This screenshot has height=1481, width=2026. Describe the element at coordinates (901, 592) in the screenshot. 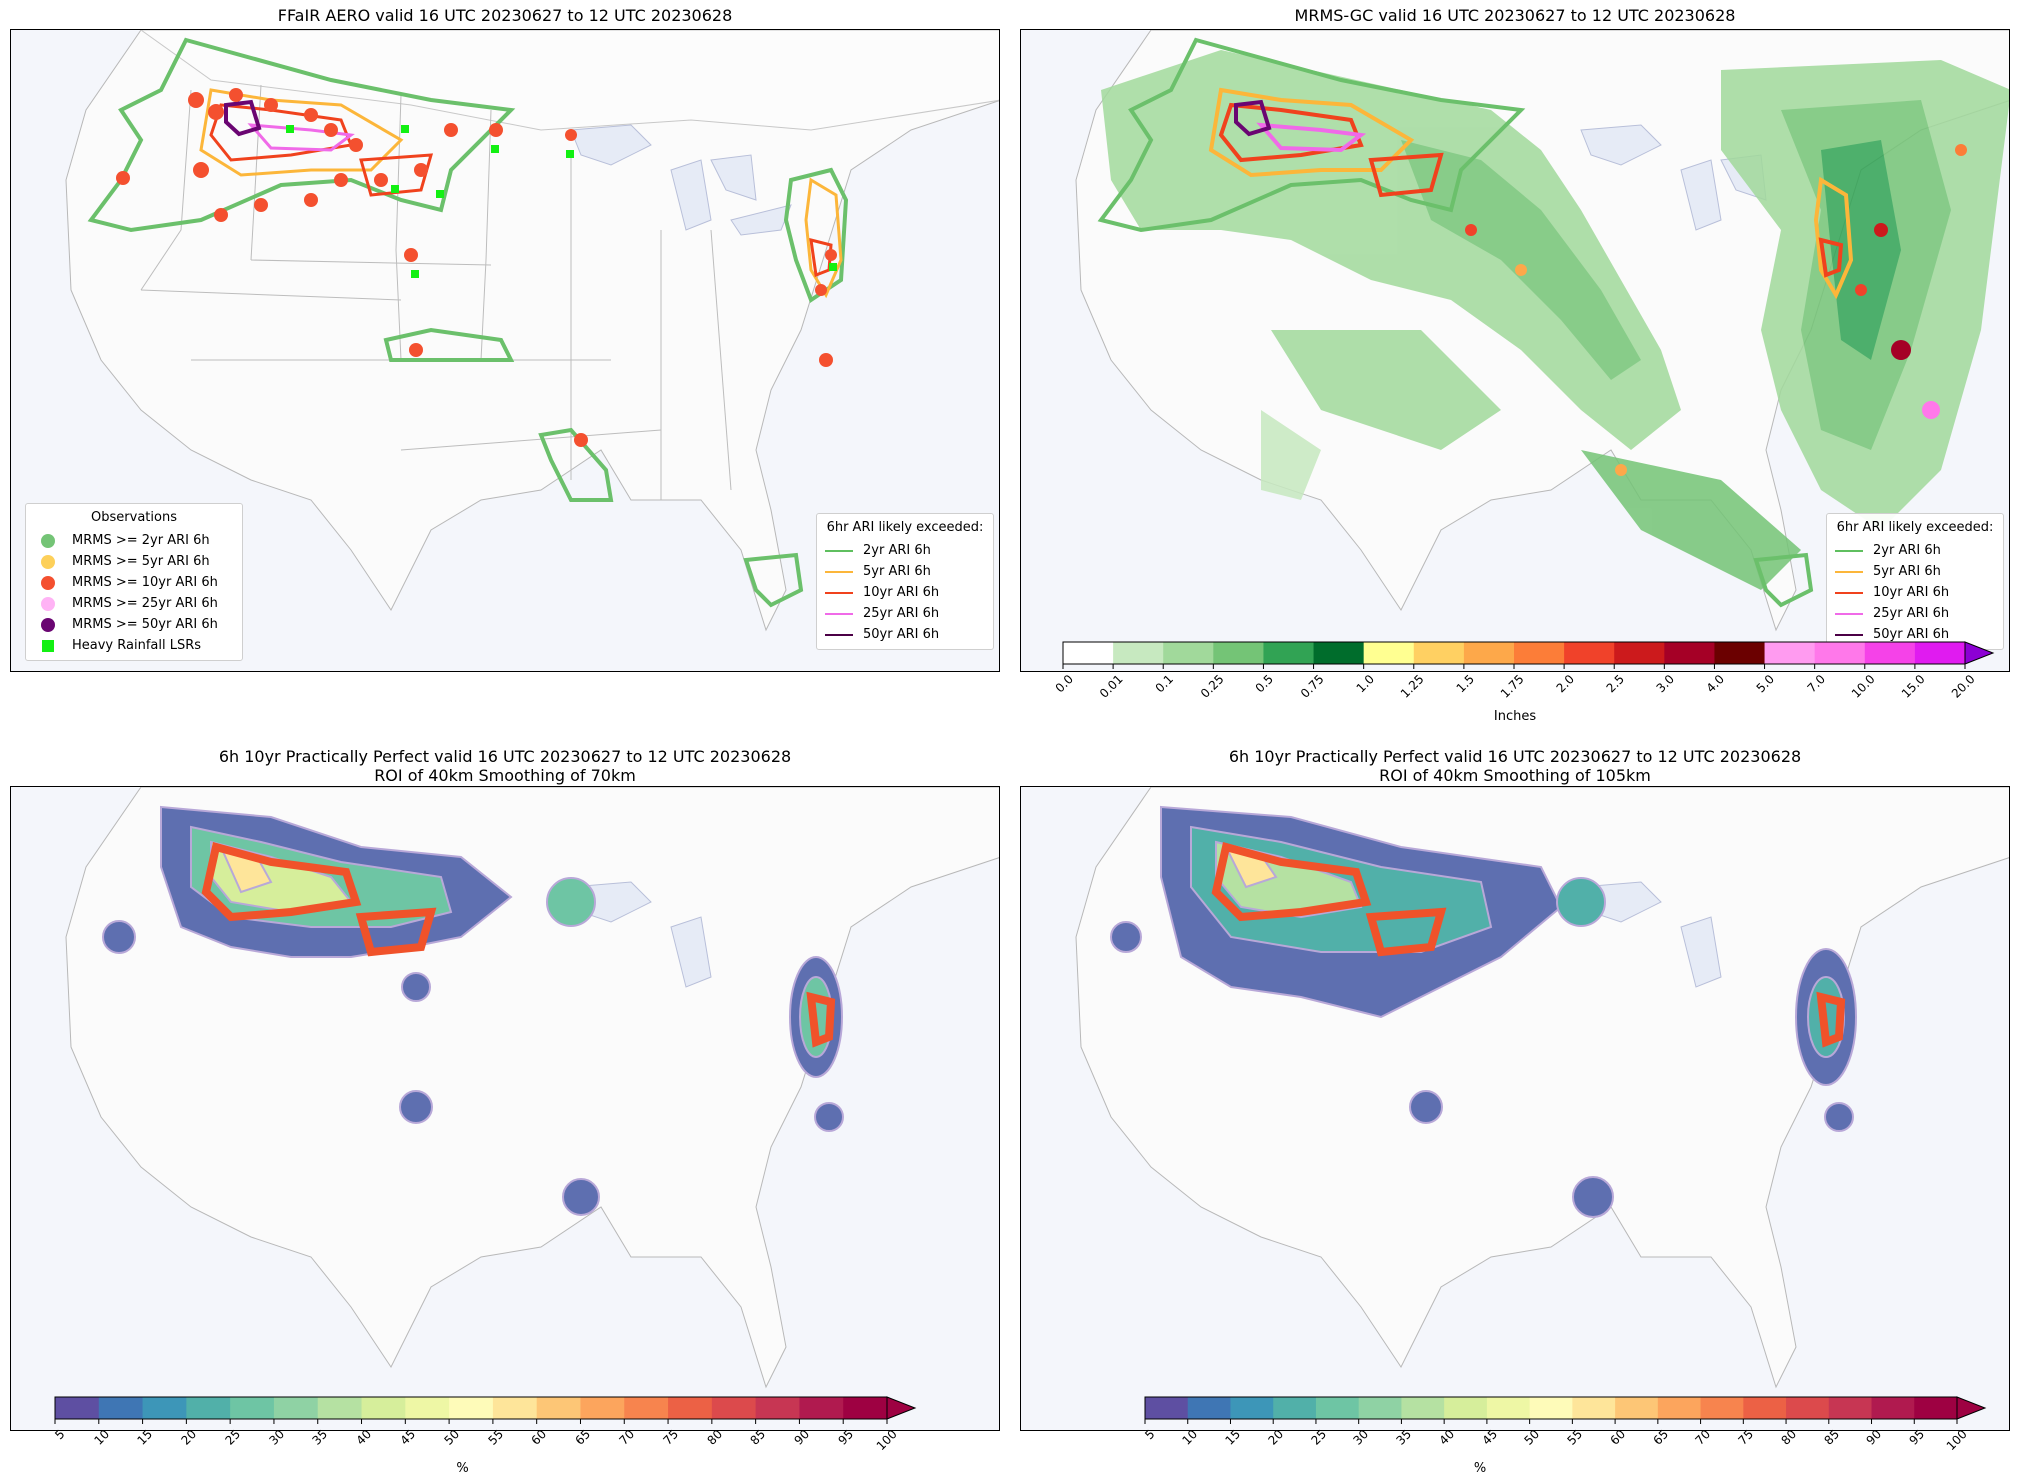

I see `ari-legend-label: 10yr ARI 6h` at that location.